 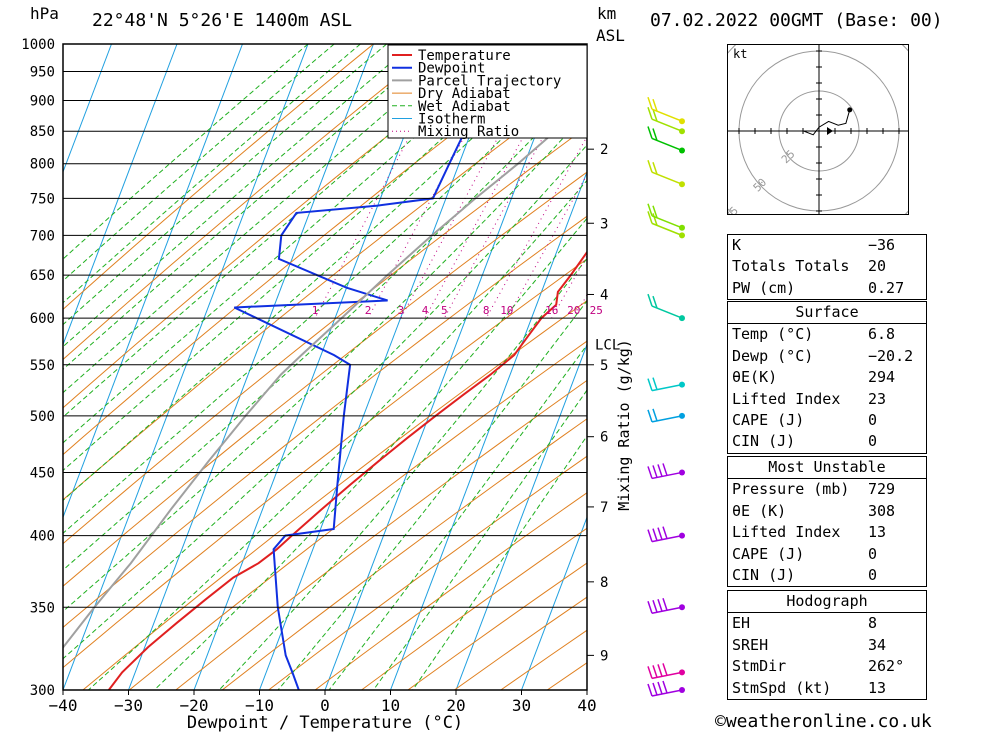 I want to click on height-tick-label: 8, so click(x=604, y=583).